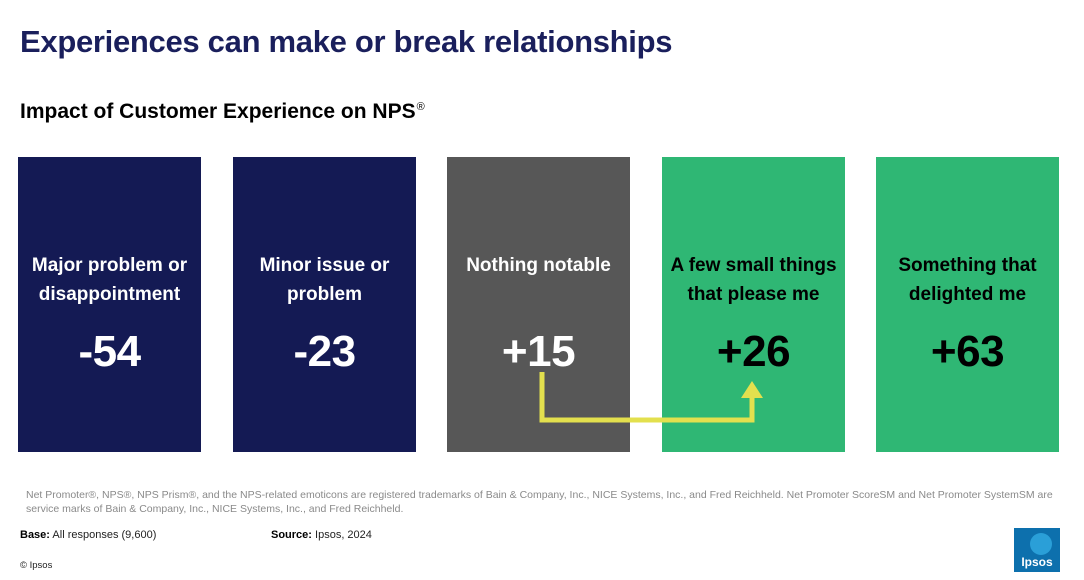  Describe the element at coordinates (104, 535) in the screenshot. I see `base-value: All responses (9,600)` at that location.